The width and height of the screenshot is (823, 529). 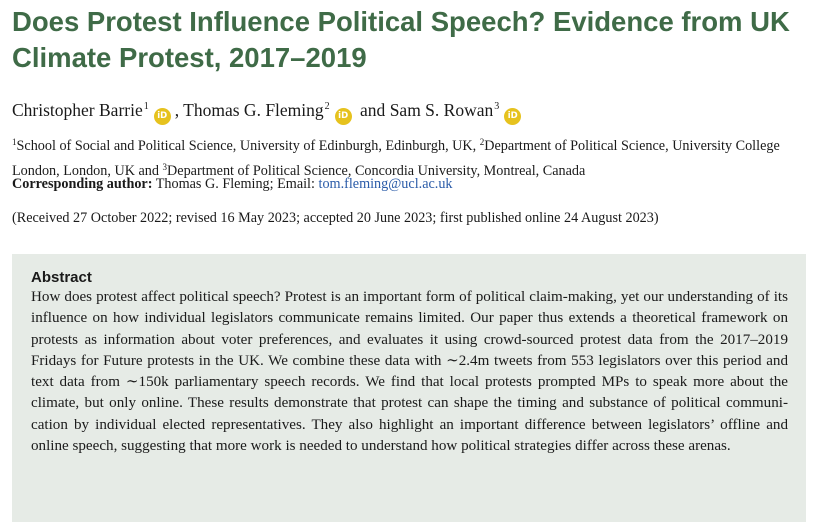 What do you see at coordinates (61, 277) in the screenshot?
I see `abstract-heading: Abstract` at bounding box center [61, 277].